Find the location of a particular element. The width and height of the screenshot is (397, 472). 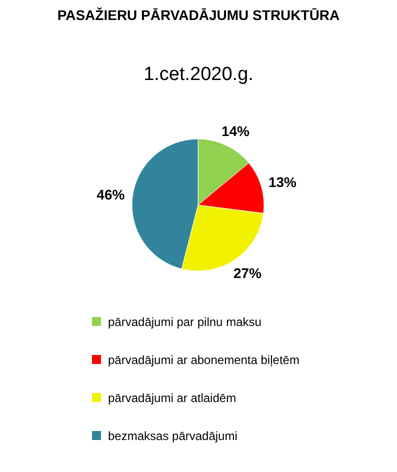

chart-title: PASAŽIERU PĀRVADĀJUMU STRUKTŪRA is located at coordinates (198, 15).